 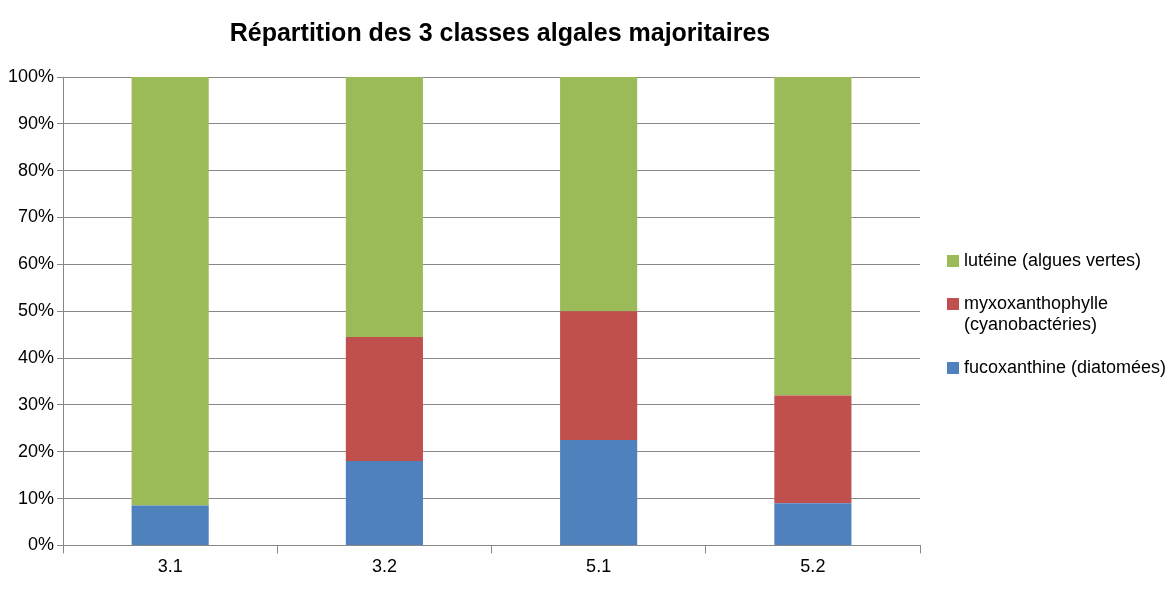 What do you see at coordinates (170, 566) in the screenshot?
I see `x-tick-label: 3.1` at bounding box center [170, 566].